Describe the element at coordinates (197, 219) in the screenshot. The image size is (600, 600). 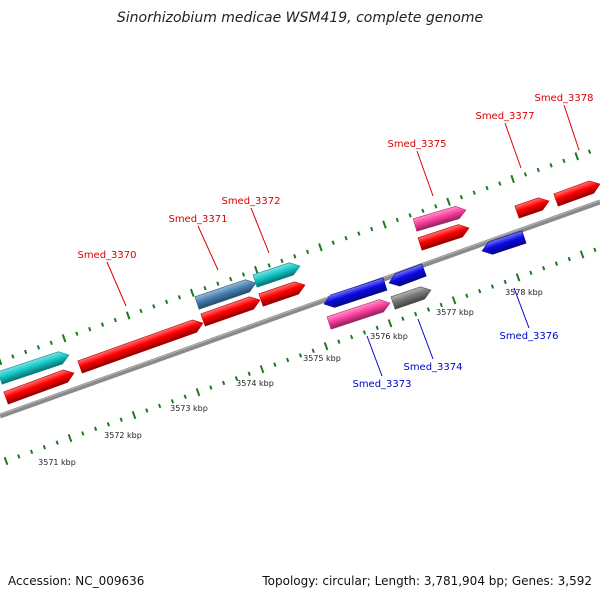
I see `gene-label-forward: Smed_3371` at that location.